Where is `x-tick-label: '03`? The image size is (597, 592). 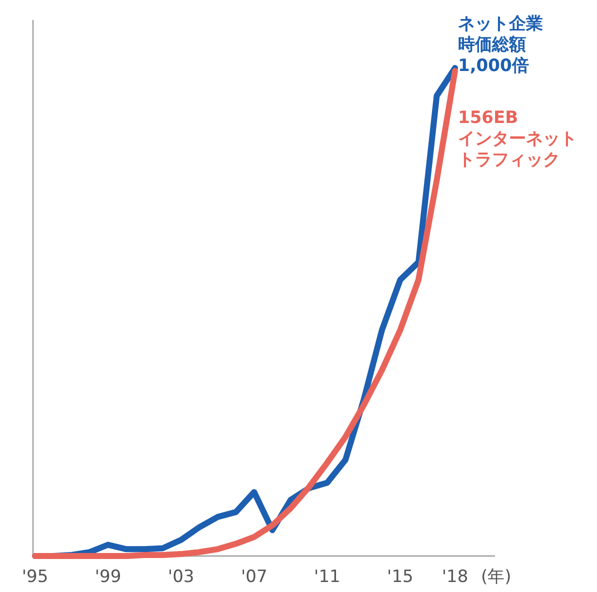
x-tick-label: '03 is located at coordinates (181, 577).